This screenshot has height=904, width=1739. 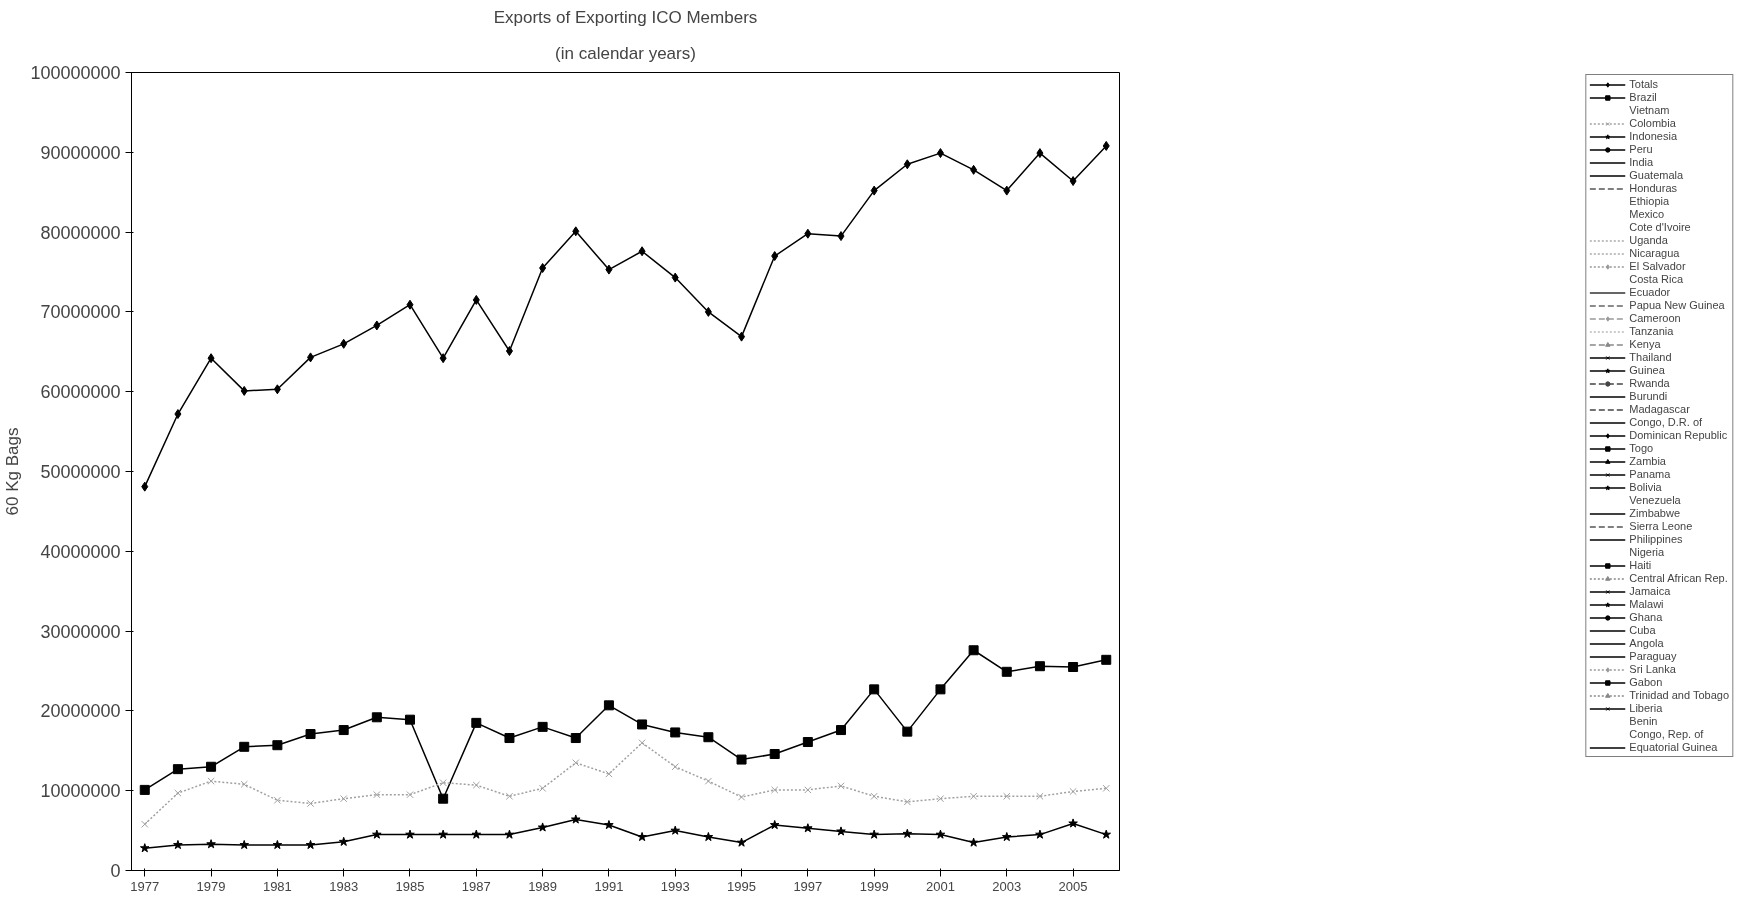 I want to click on x-tick-label: 2003, so click(x=1007, y=886).